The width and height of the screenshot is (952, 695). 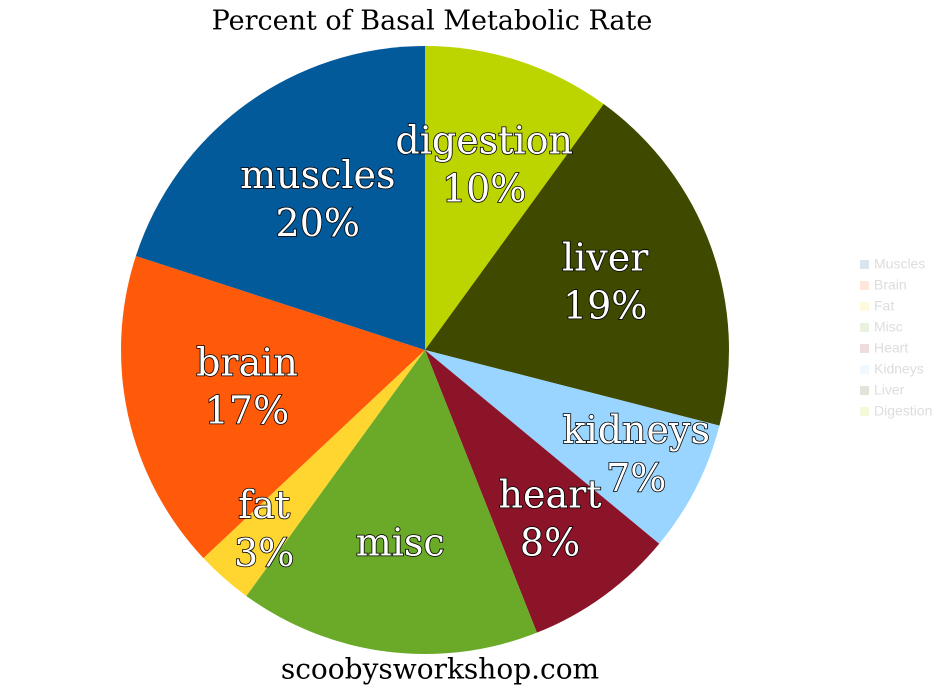 What do you see at coordinates (400, 543) in the screenshot?
I see `slice-label: misc` at bounding box center [400, 543].